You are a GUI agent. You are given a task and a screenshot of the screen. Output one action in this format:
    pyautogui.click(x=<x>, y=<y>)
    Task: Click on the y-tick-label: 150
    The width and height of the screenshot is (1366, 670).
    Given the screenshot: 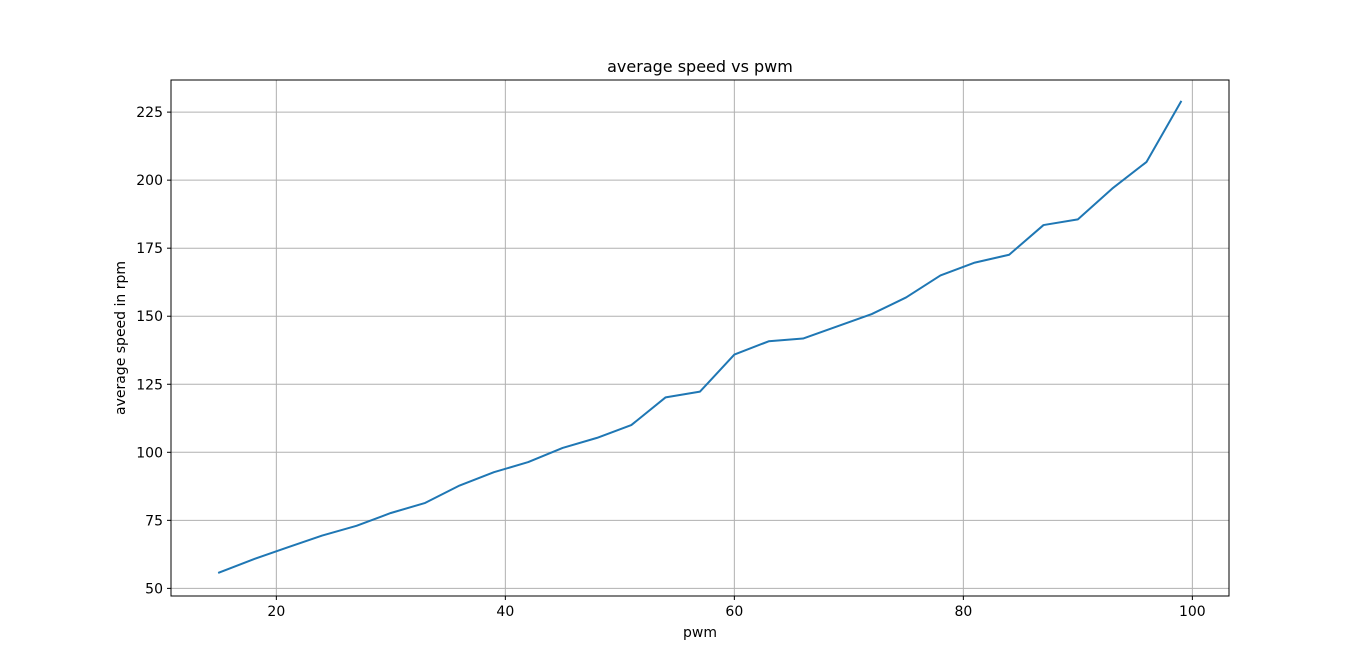 What is the action you would take?
    pyautogui.click(x=149, y=317)
    